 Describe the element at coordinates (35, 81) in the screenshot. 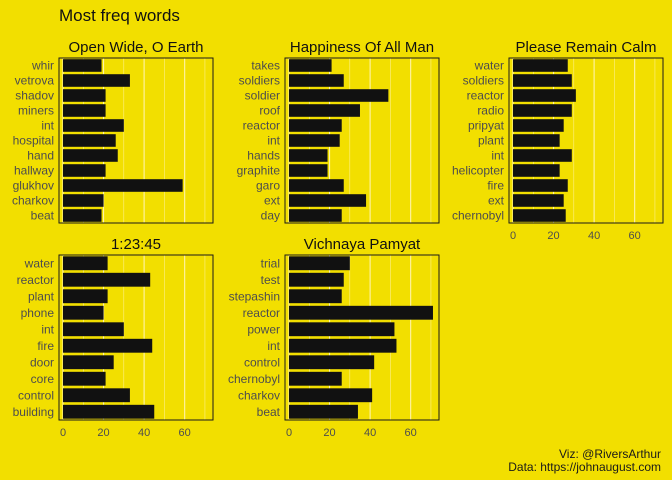

I see `category-label: vetrova` at that location.